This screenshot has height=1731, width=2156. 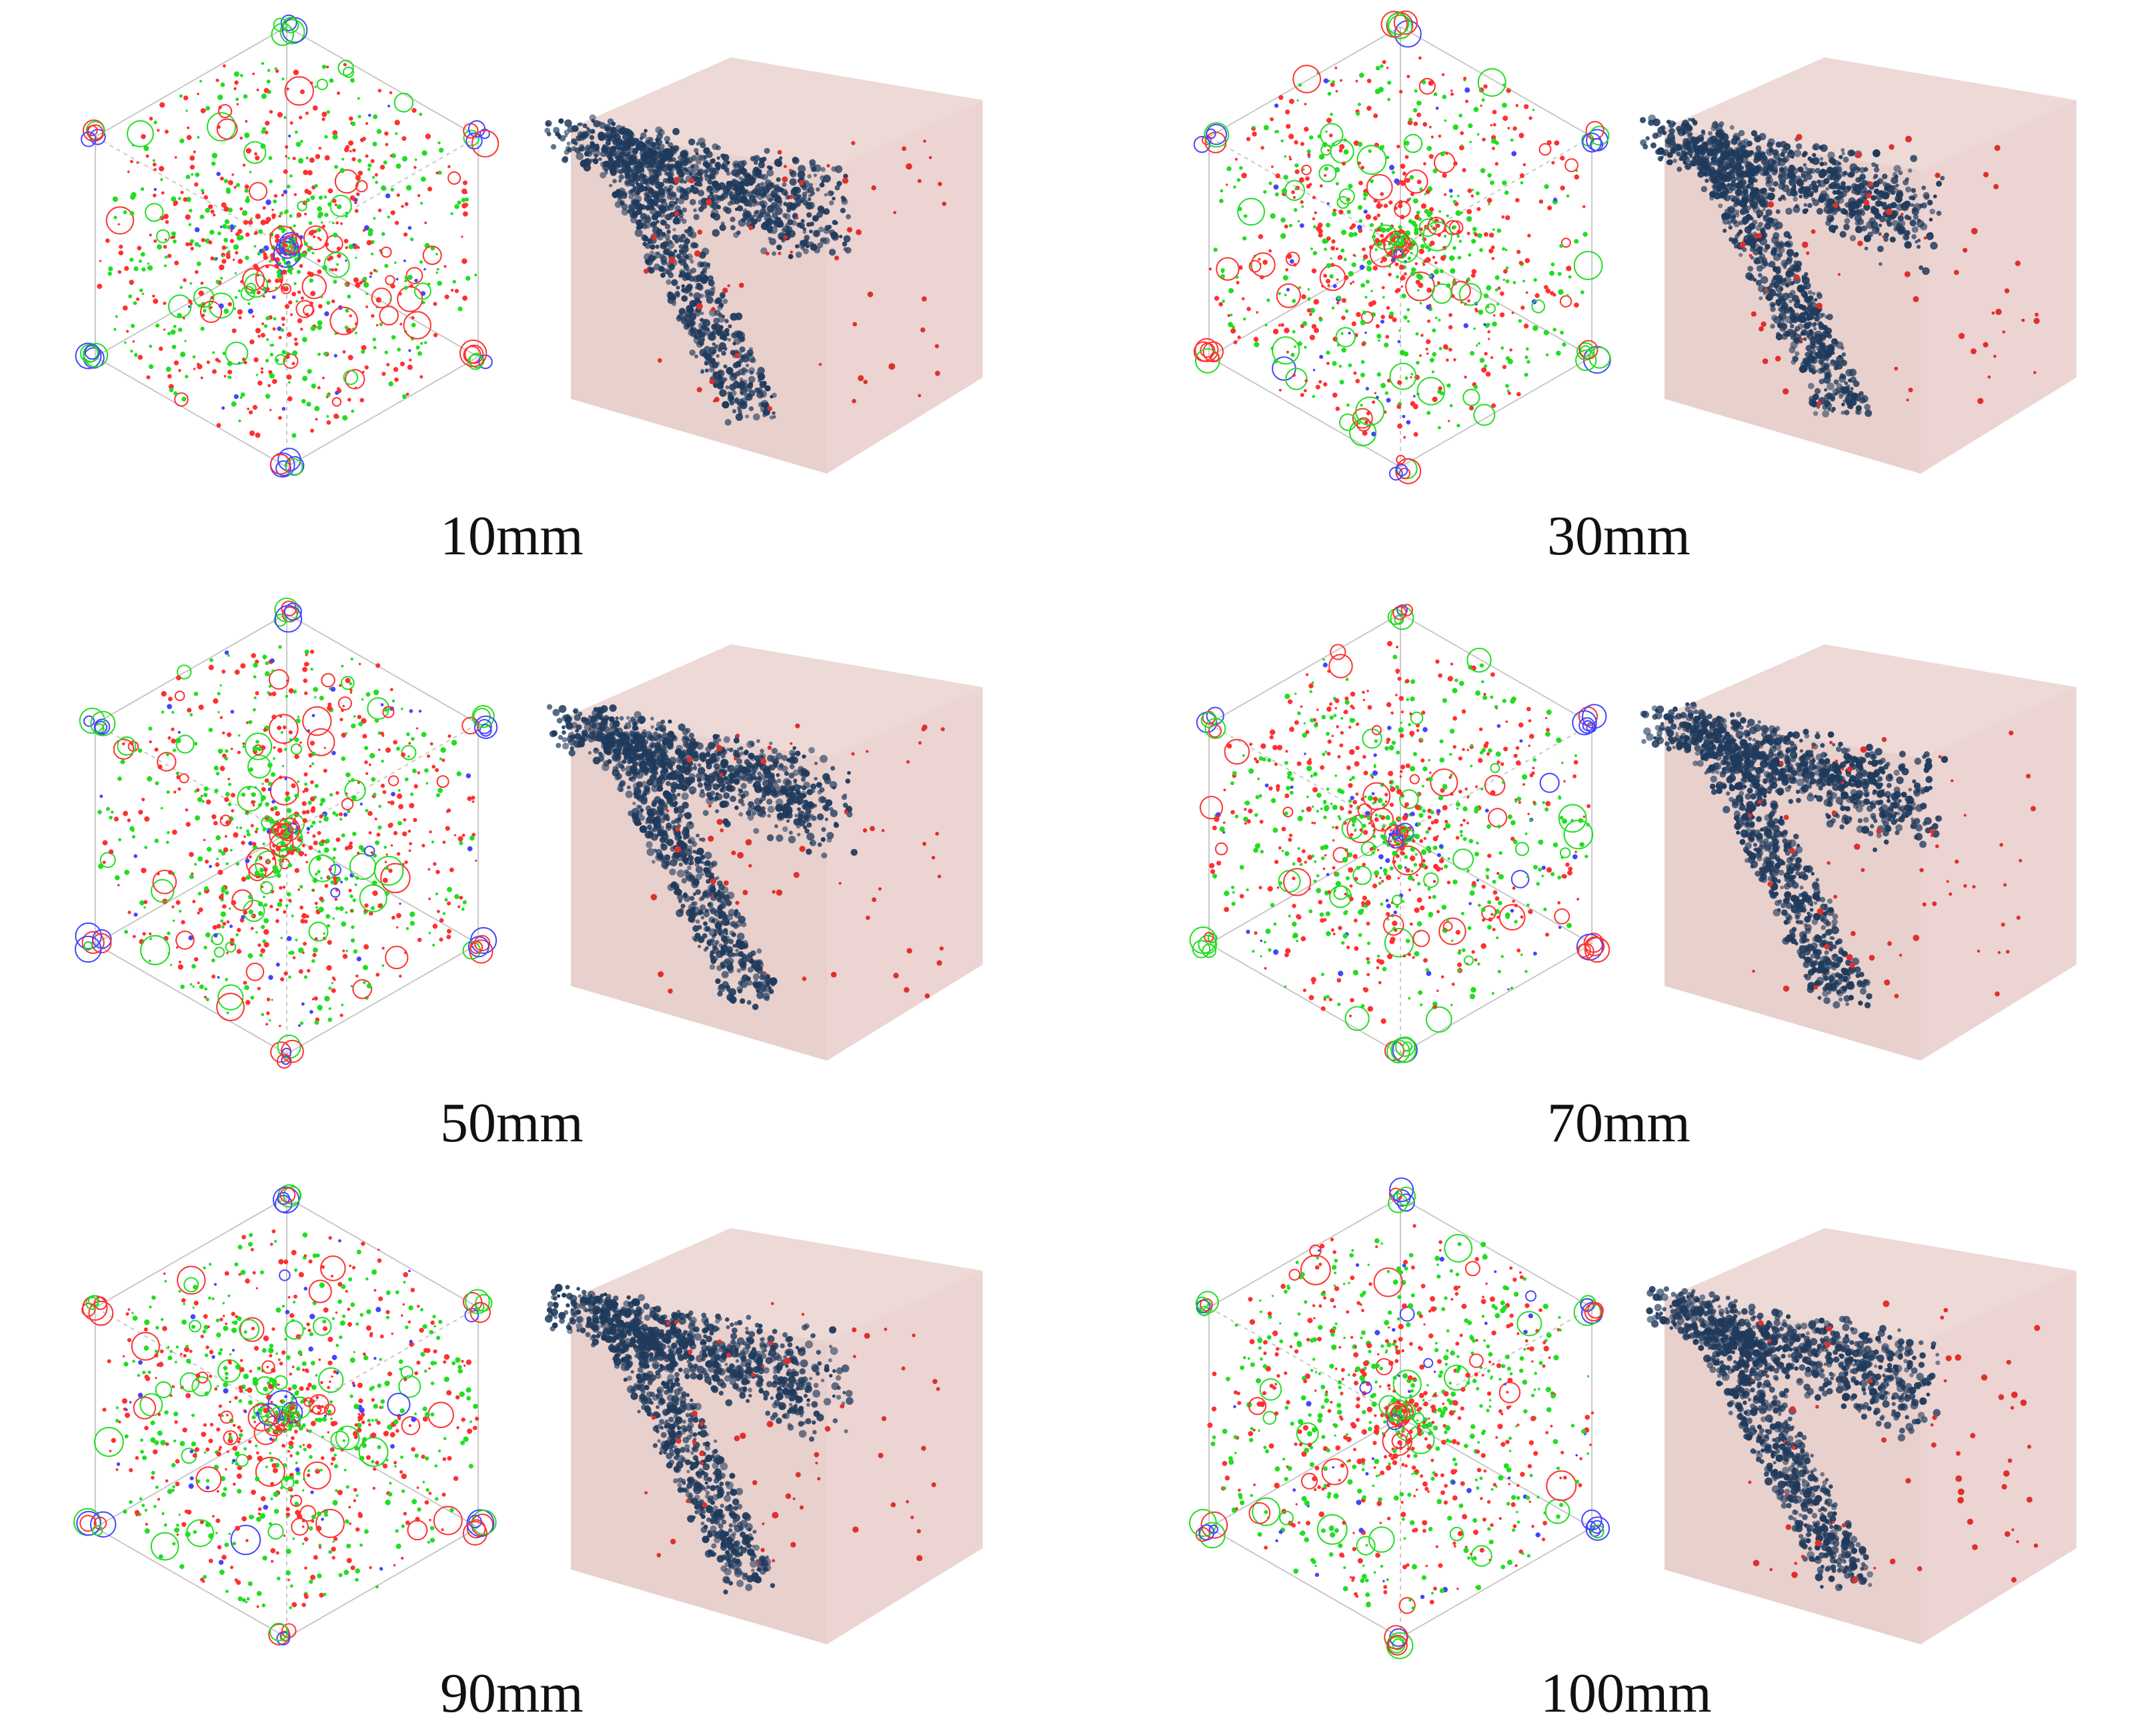 I want to click on damage-cube-90mm, so click(x=764, y=1436).